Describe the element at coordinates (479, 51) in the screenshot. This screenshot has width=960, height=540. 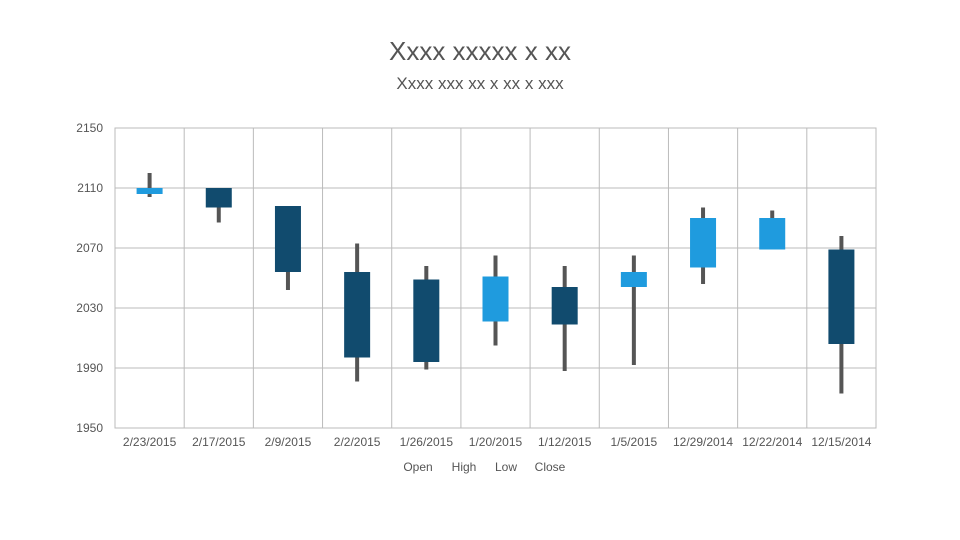
I see `chart-title: Xxxx xxxxx x xx` at that location.